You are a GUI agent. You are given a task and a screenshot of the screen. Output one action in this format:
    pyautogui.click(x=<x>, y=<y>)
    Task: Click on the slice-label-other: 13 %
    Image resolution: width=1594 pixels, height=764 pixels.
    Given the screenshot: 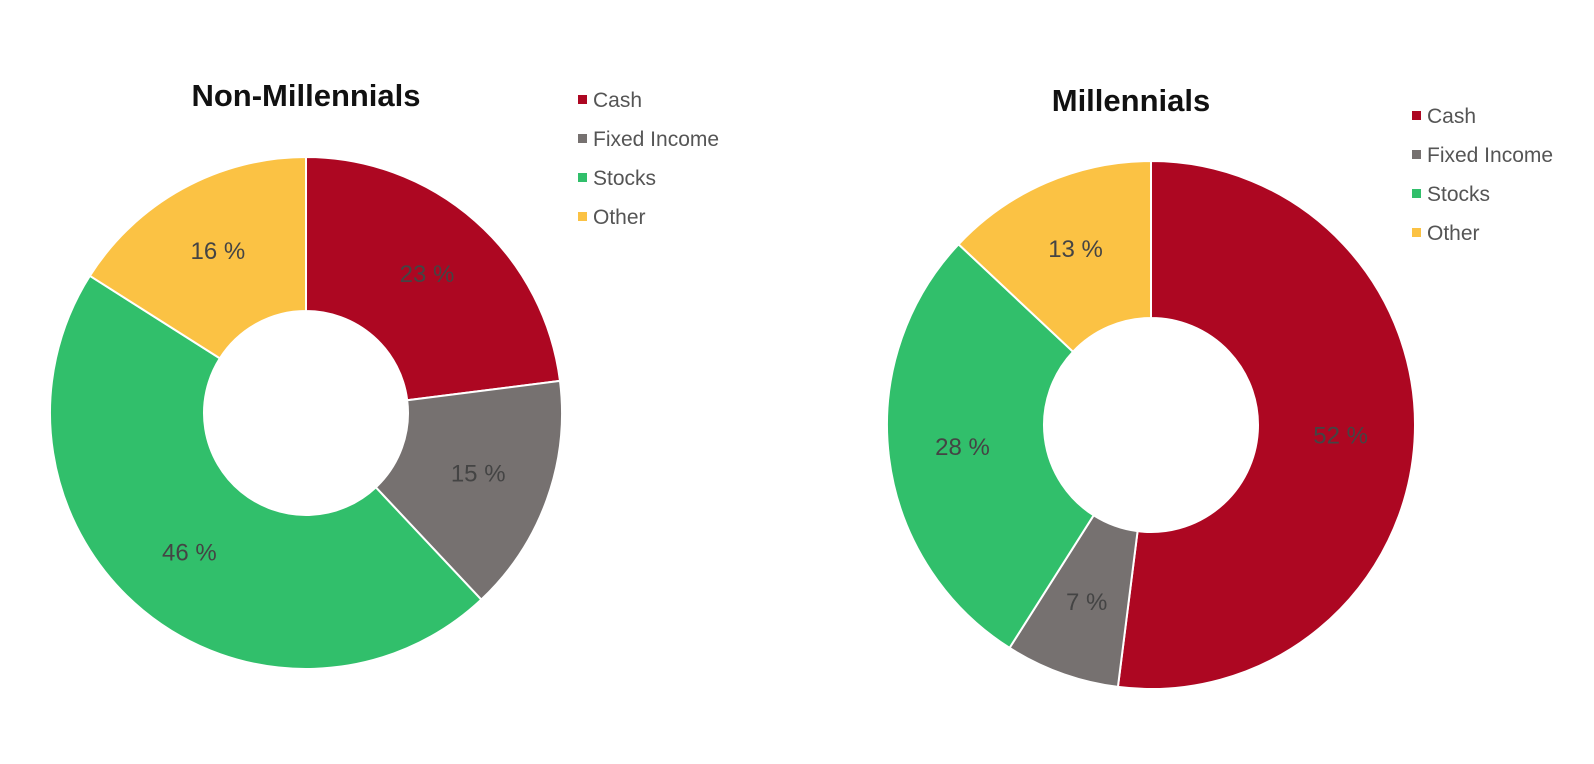 What is the action you would take?
    pyautogui.click(x=1075, y=249)
    